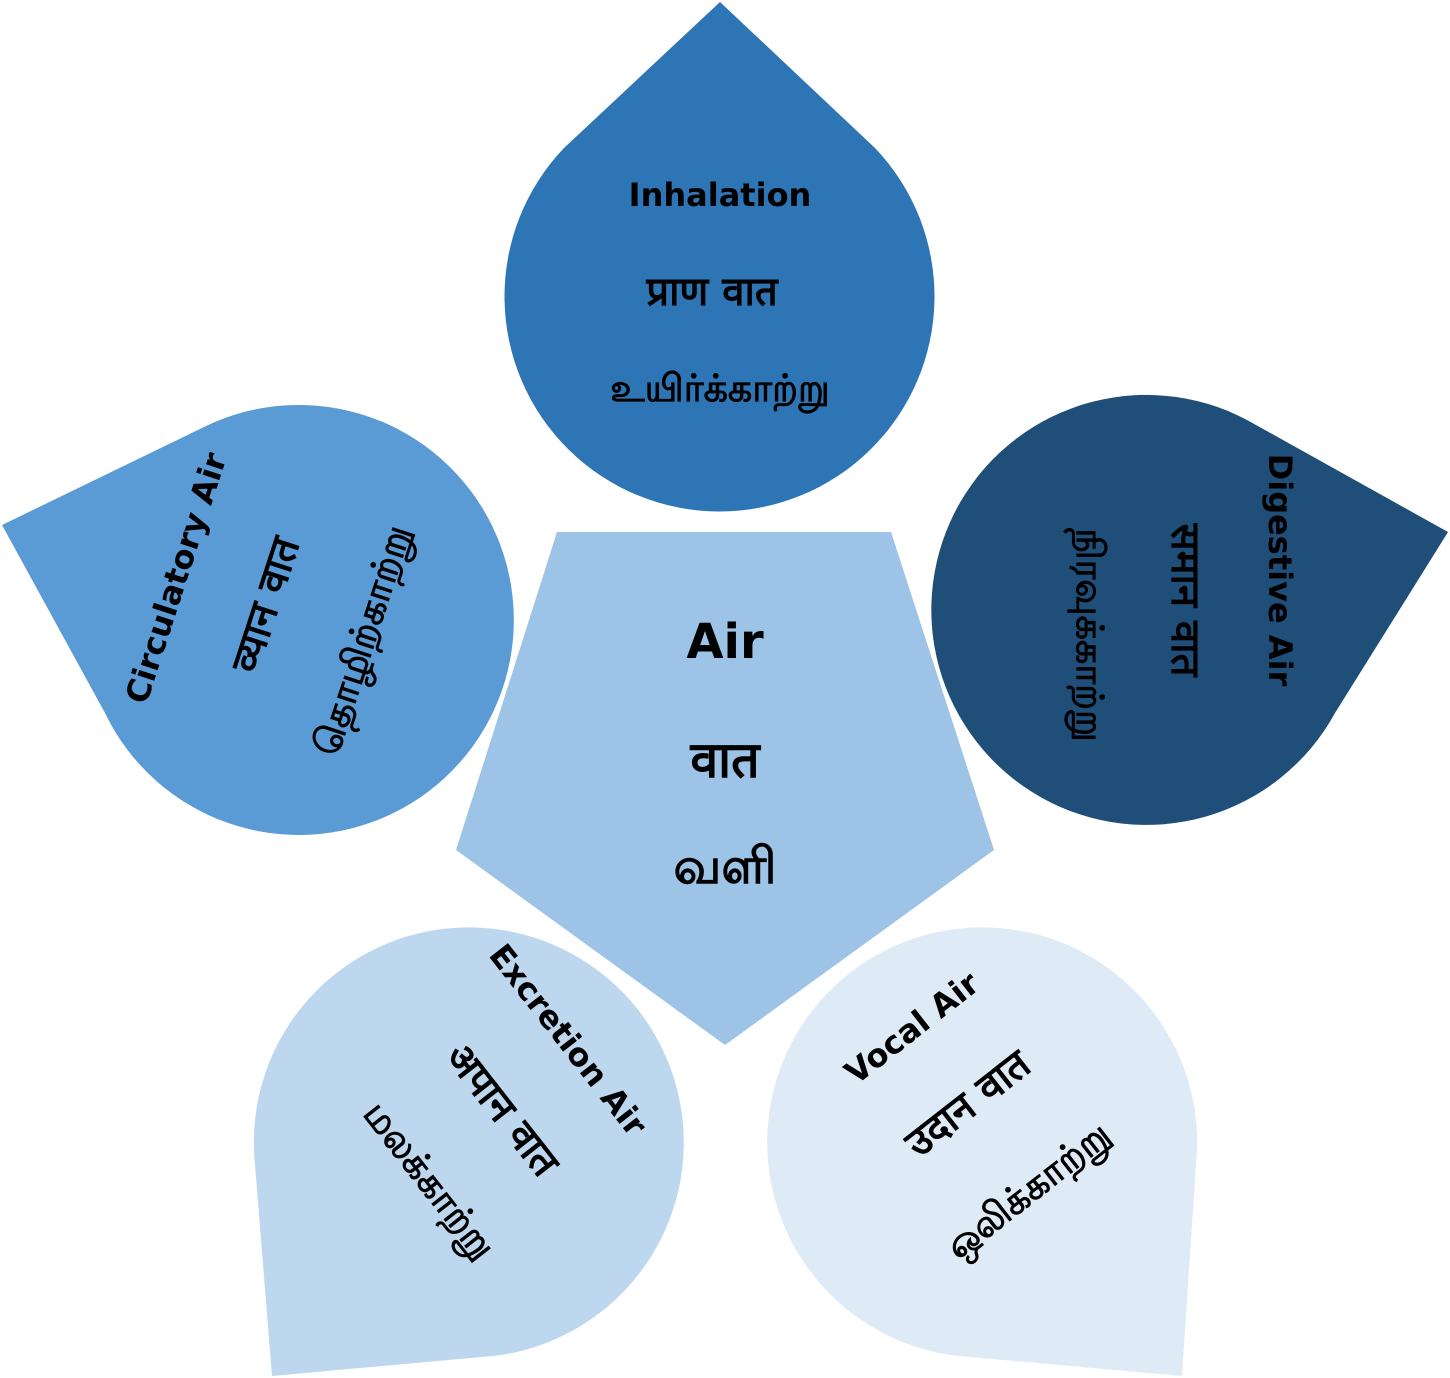 This screenshot has width=1450, height=1378. I want to click on petal-inhalation-shape, so click(719, 257).